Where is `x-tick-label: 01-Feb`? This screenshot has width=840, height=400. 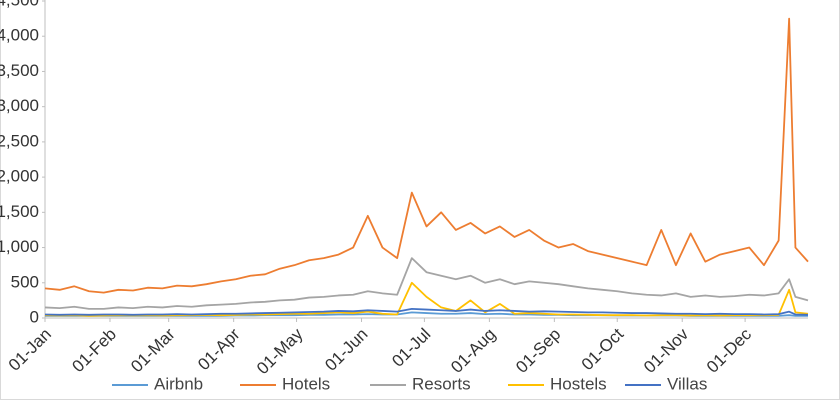 x-tick-label: 01-Feb is located at coordinates (94, 351).